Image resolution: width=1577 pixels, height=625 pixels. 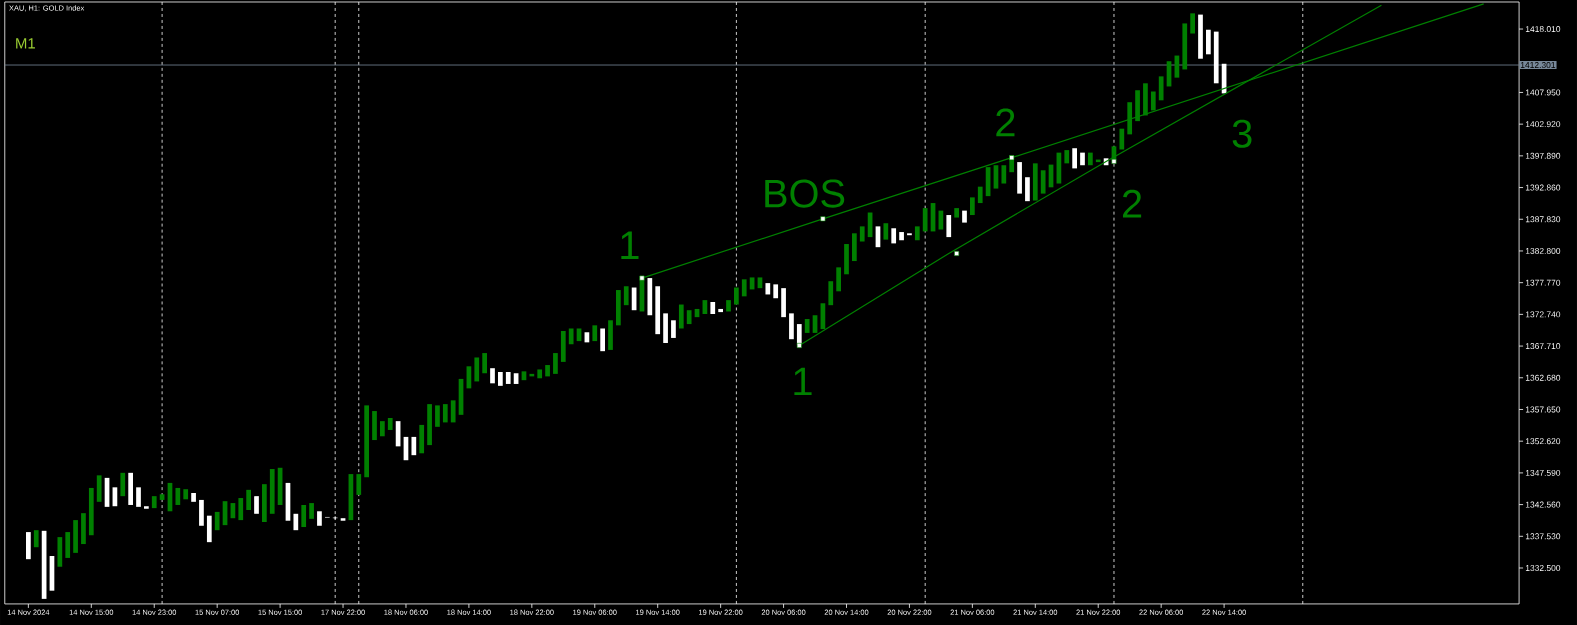 What do you see at coordinates (1543, 124) in the screenshot?
I see `y-tick-label: 1402.920` at bounding box center [1543, 124].